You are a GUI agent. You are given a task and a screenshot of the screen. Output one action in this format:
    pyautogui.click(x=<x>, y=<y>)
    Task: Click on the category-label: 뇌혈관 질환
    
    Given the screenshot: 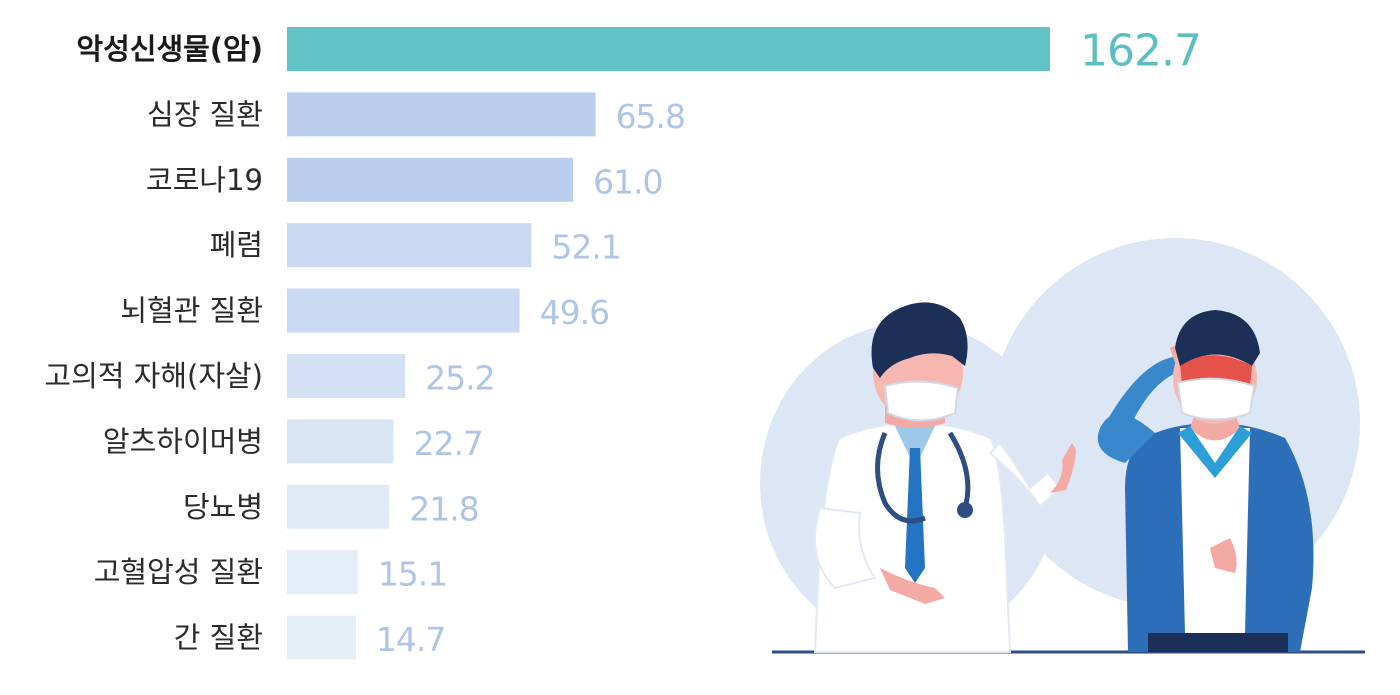 What is the action you would take?
    pyautogui.click(x=191, y=311)
    